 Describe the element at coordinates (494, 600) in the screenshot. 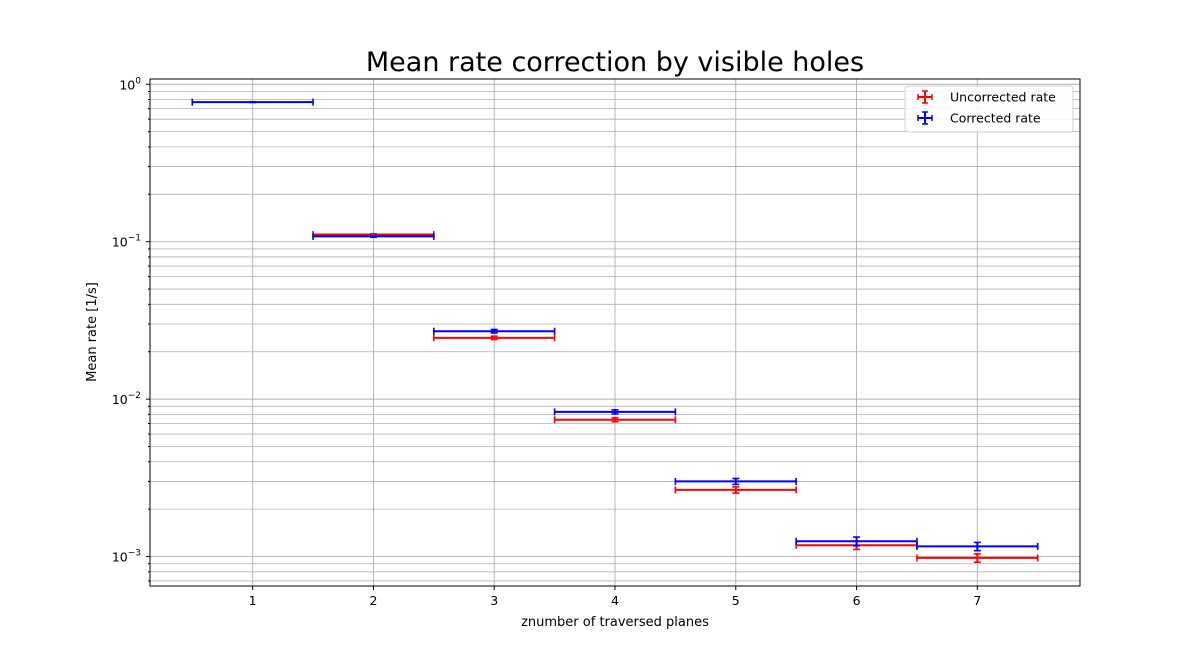

I see `x-tick-label: 3` at that location.